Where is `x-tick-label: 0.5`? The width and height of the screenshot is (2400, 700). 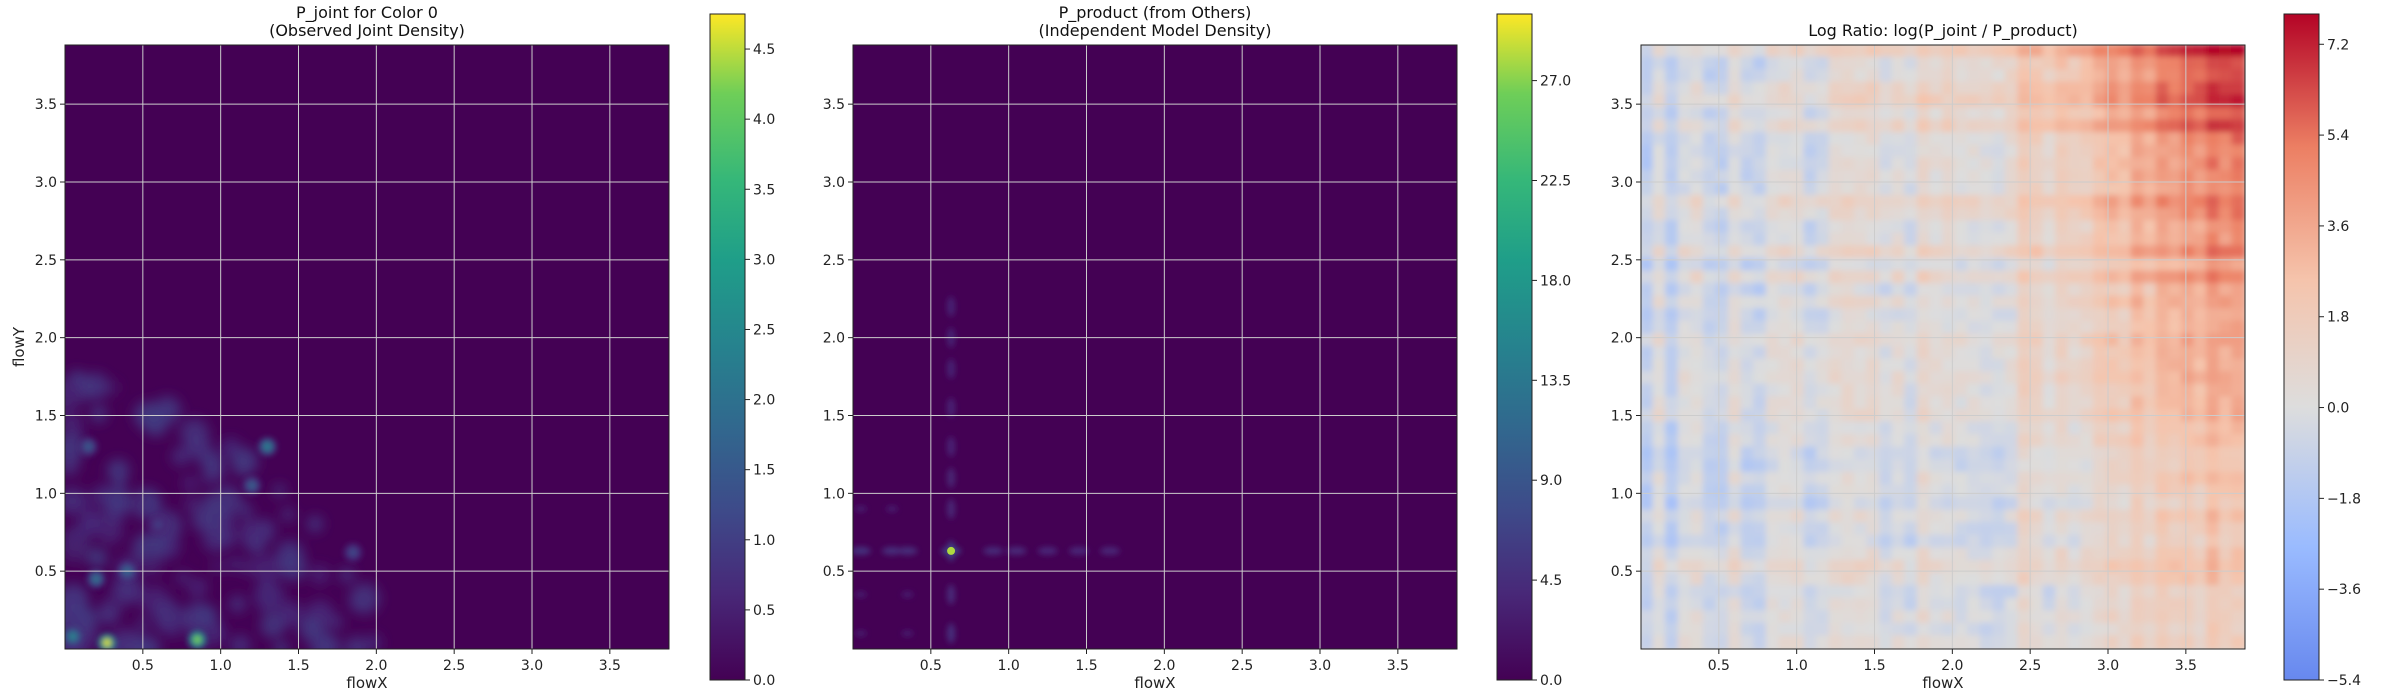 x-tick-label: 0.5 is located at coordinates (931, 666).